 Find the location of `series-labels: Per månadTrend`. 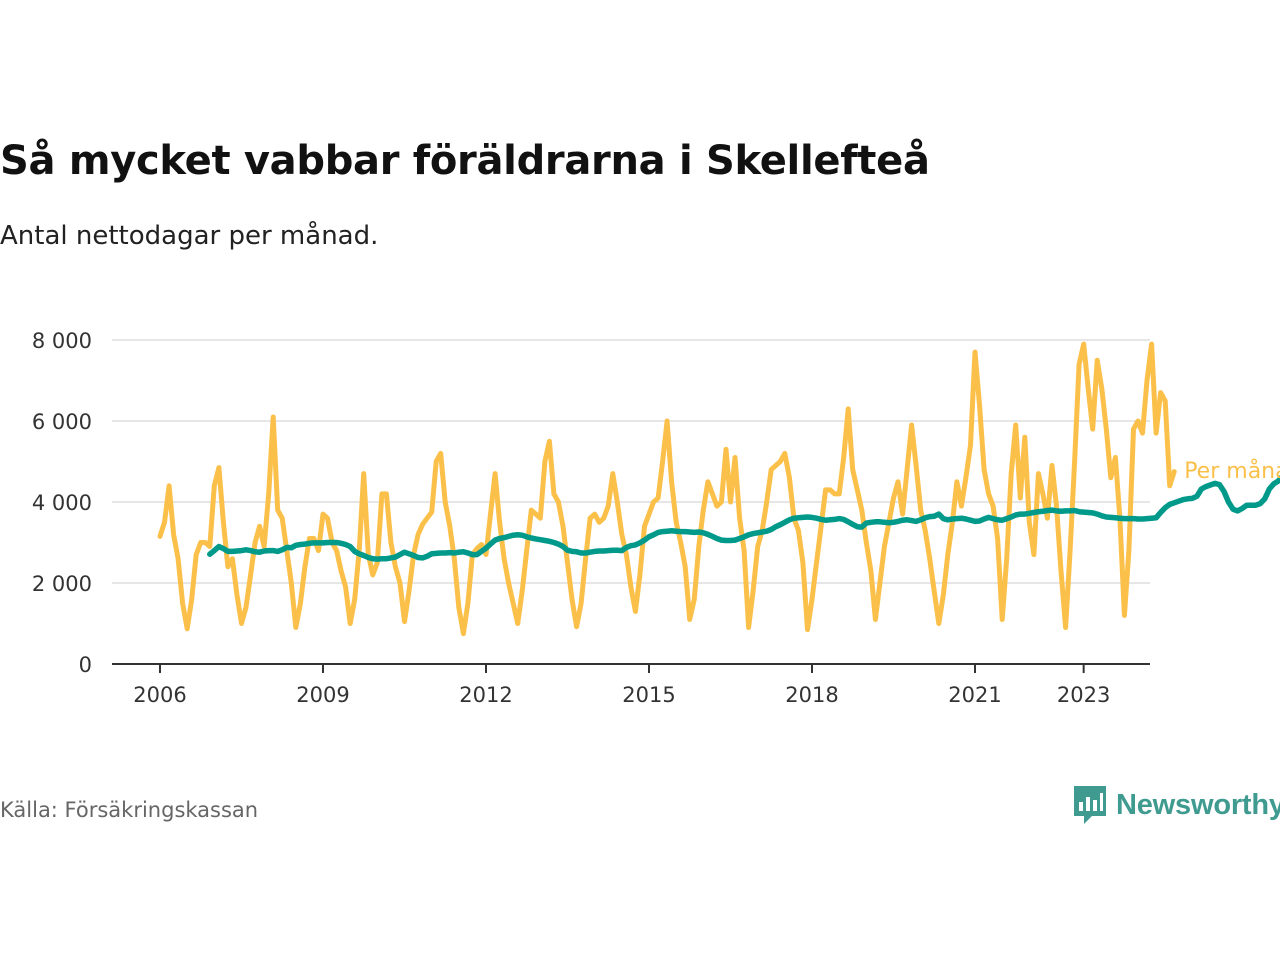

series-labels: Per månadTrend is located at coordinates (1232, 471).